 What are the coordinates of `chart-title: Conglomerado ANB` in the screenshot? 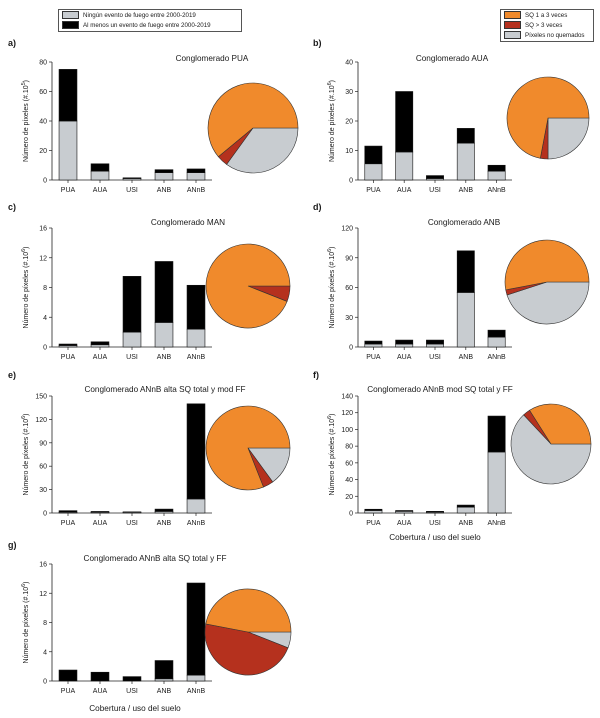 It's located at (464, 222).